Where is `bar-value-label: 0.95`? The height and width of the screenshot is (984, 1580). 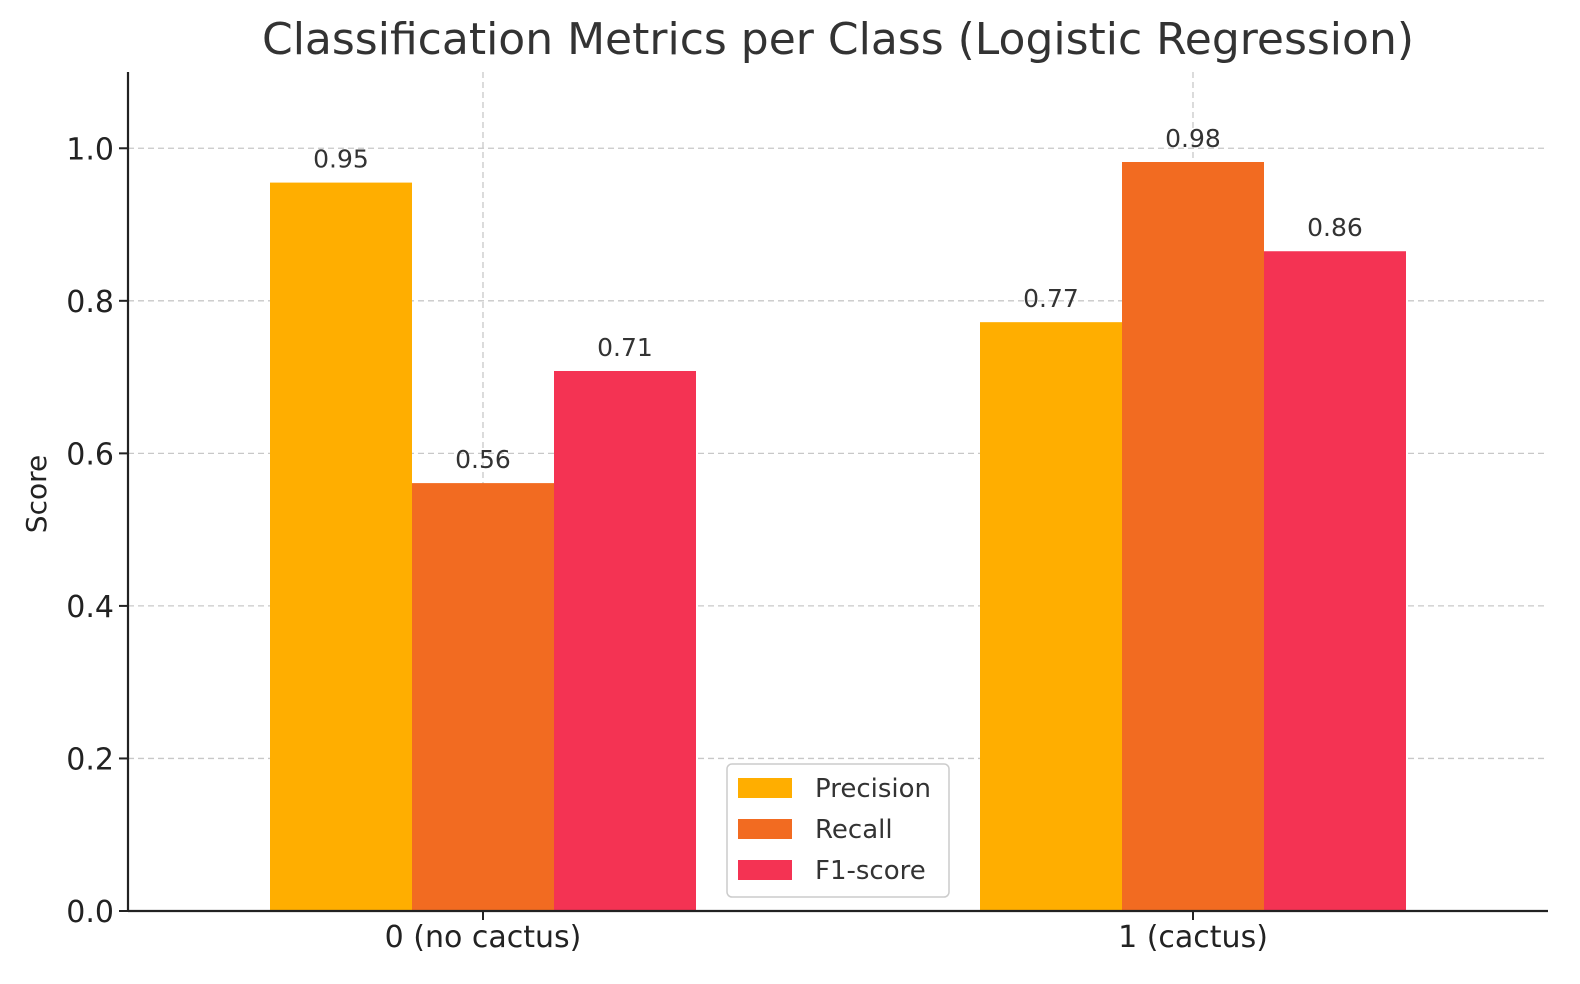
bar-value-label: 0.95 is located at coordinates (341, 159).